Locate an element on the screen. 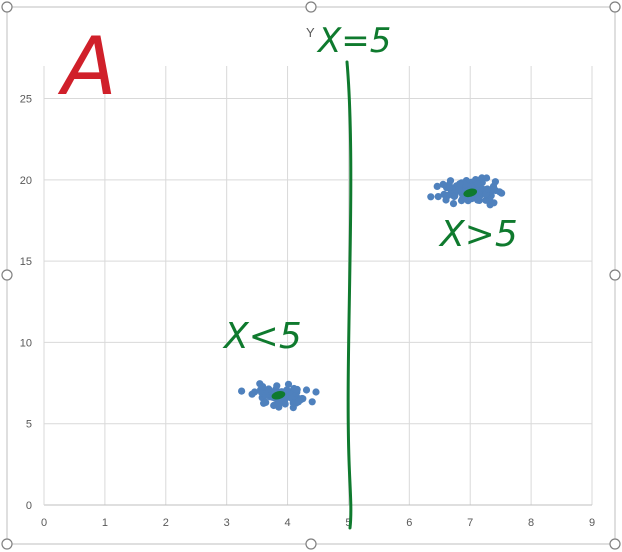  y-tick-label: 5 is located at coordinates (29, 425).